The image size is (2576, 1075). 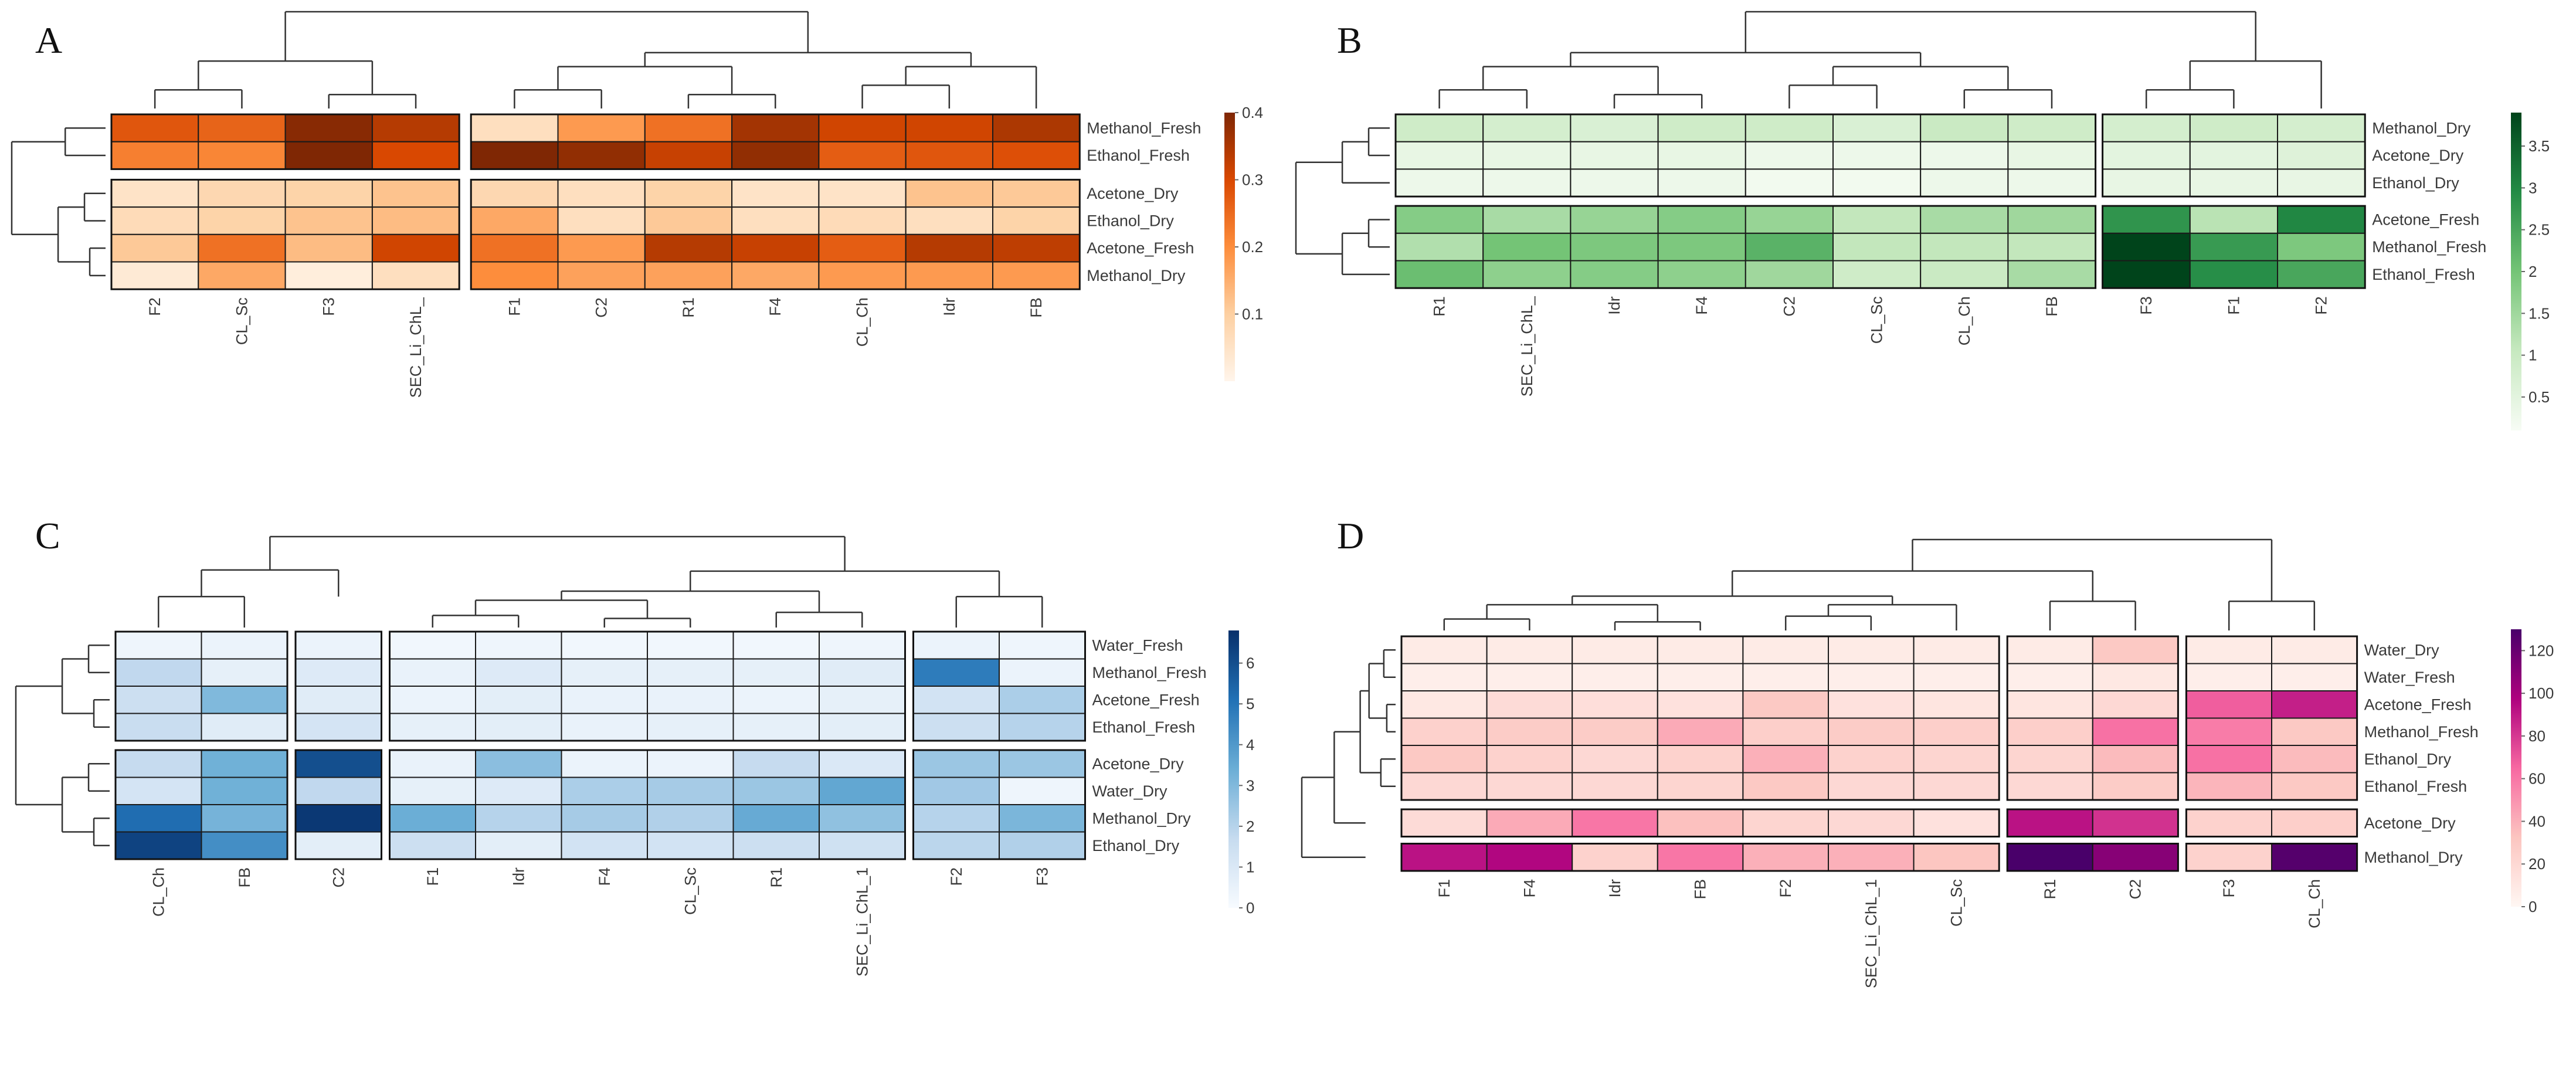 What do you see at coordinates (48, 40) in the screenshot?
I see `panel-letter: A` at bounding box center [48, 40].